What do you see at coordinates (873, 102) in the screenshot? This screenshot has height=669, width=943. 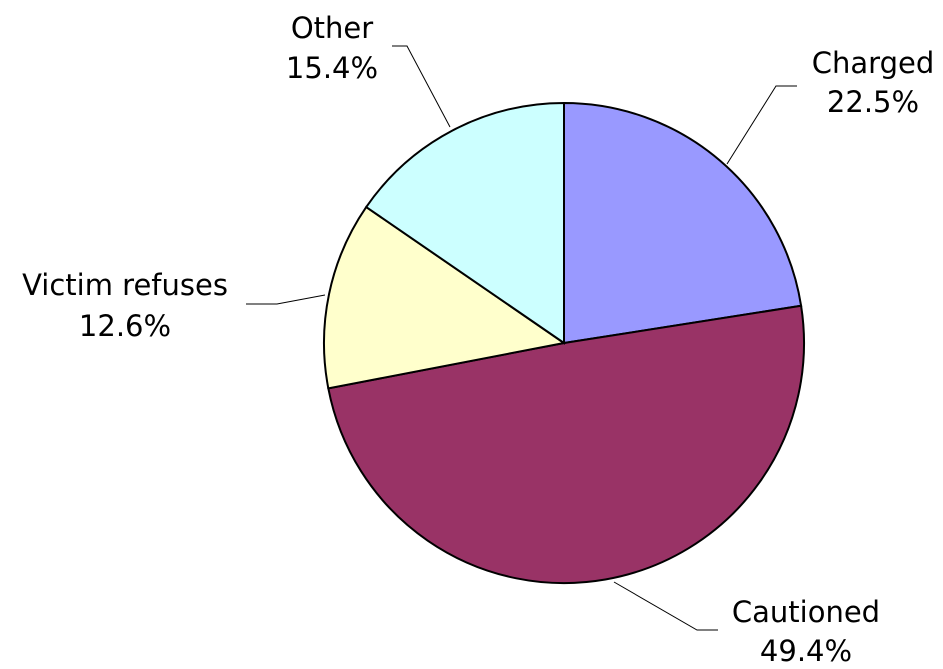 I see `slice-value-charged: 22.5%` at bounding box center [873, 102].